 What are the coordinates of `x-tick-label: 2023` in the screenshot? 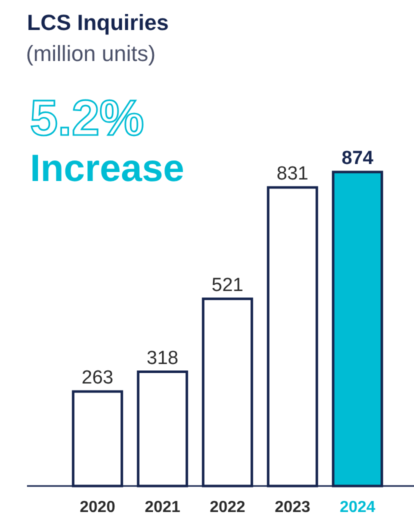 It's located at (292, 507).